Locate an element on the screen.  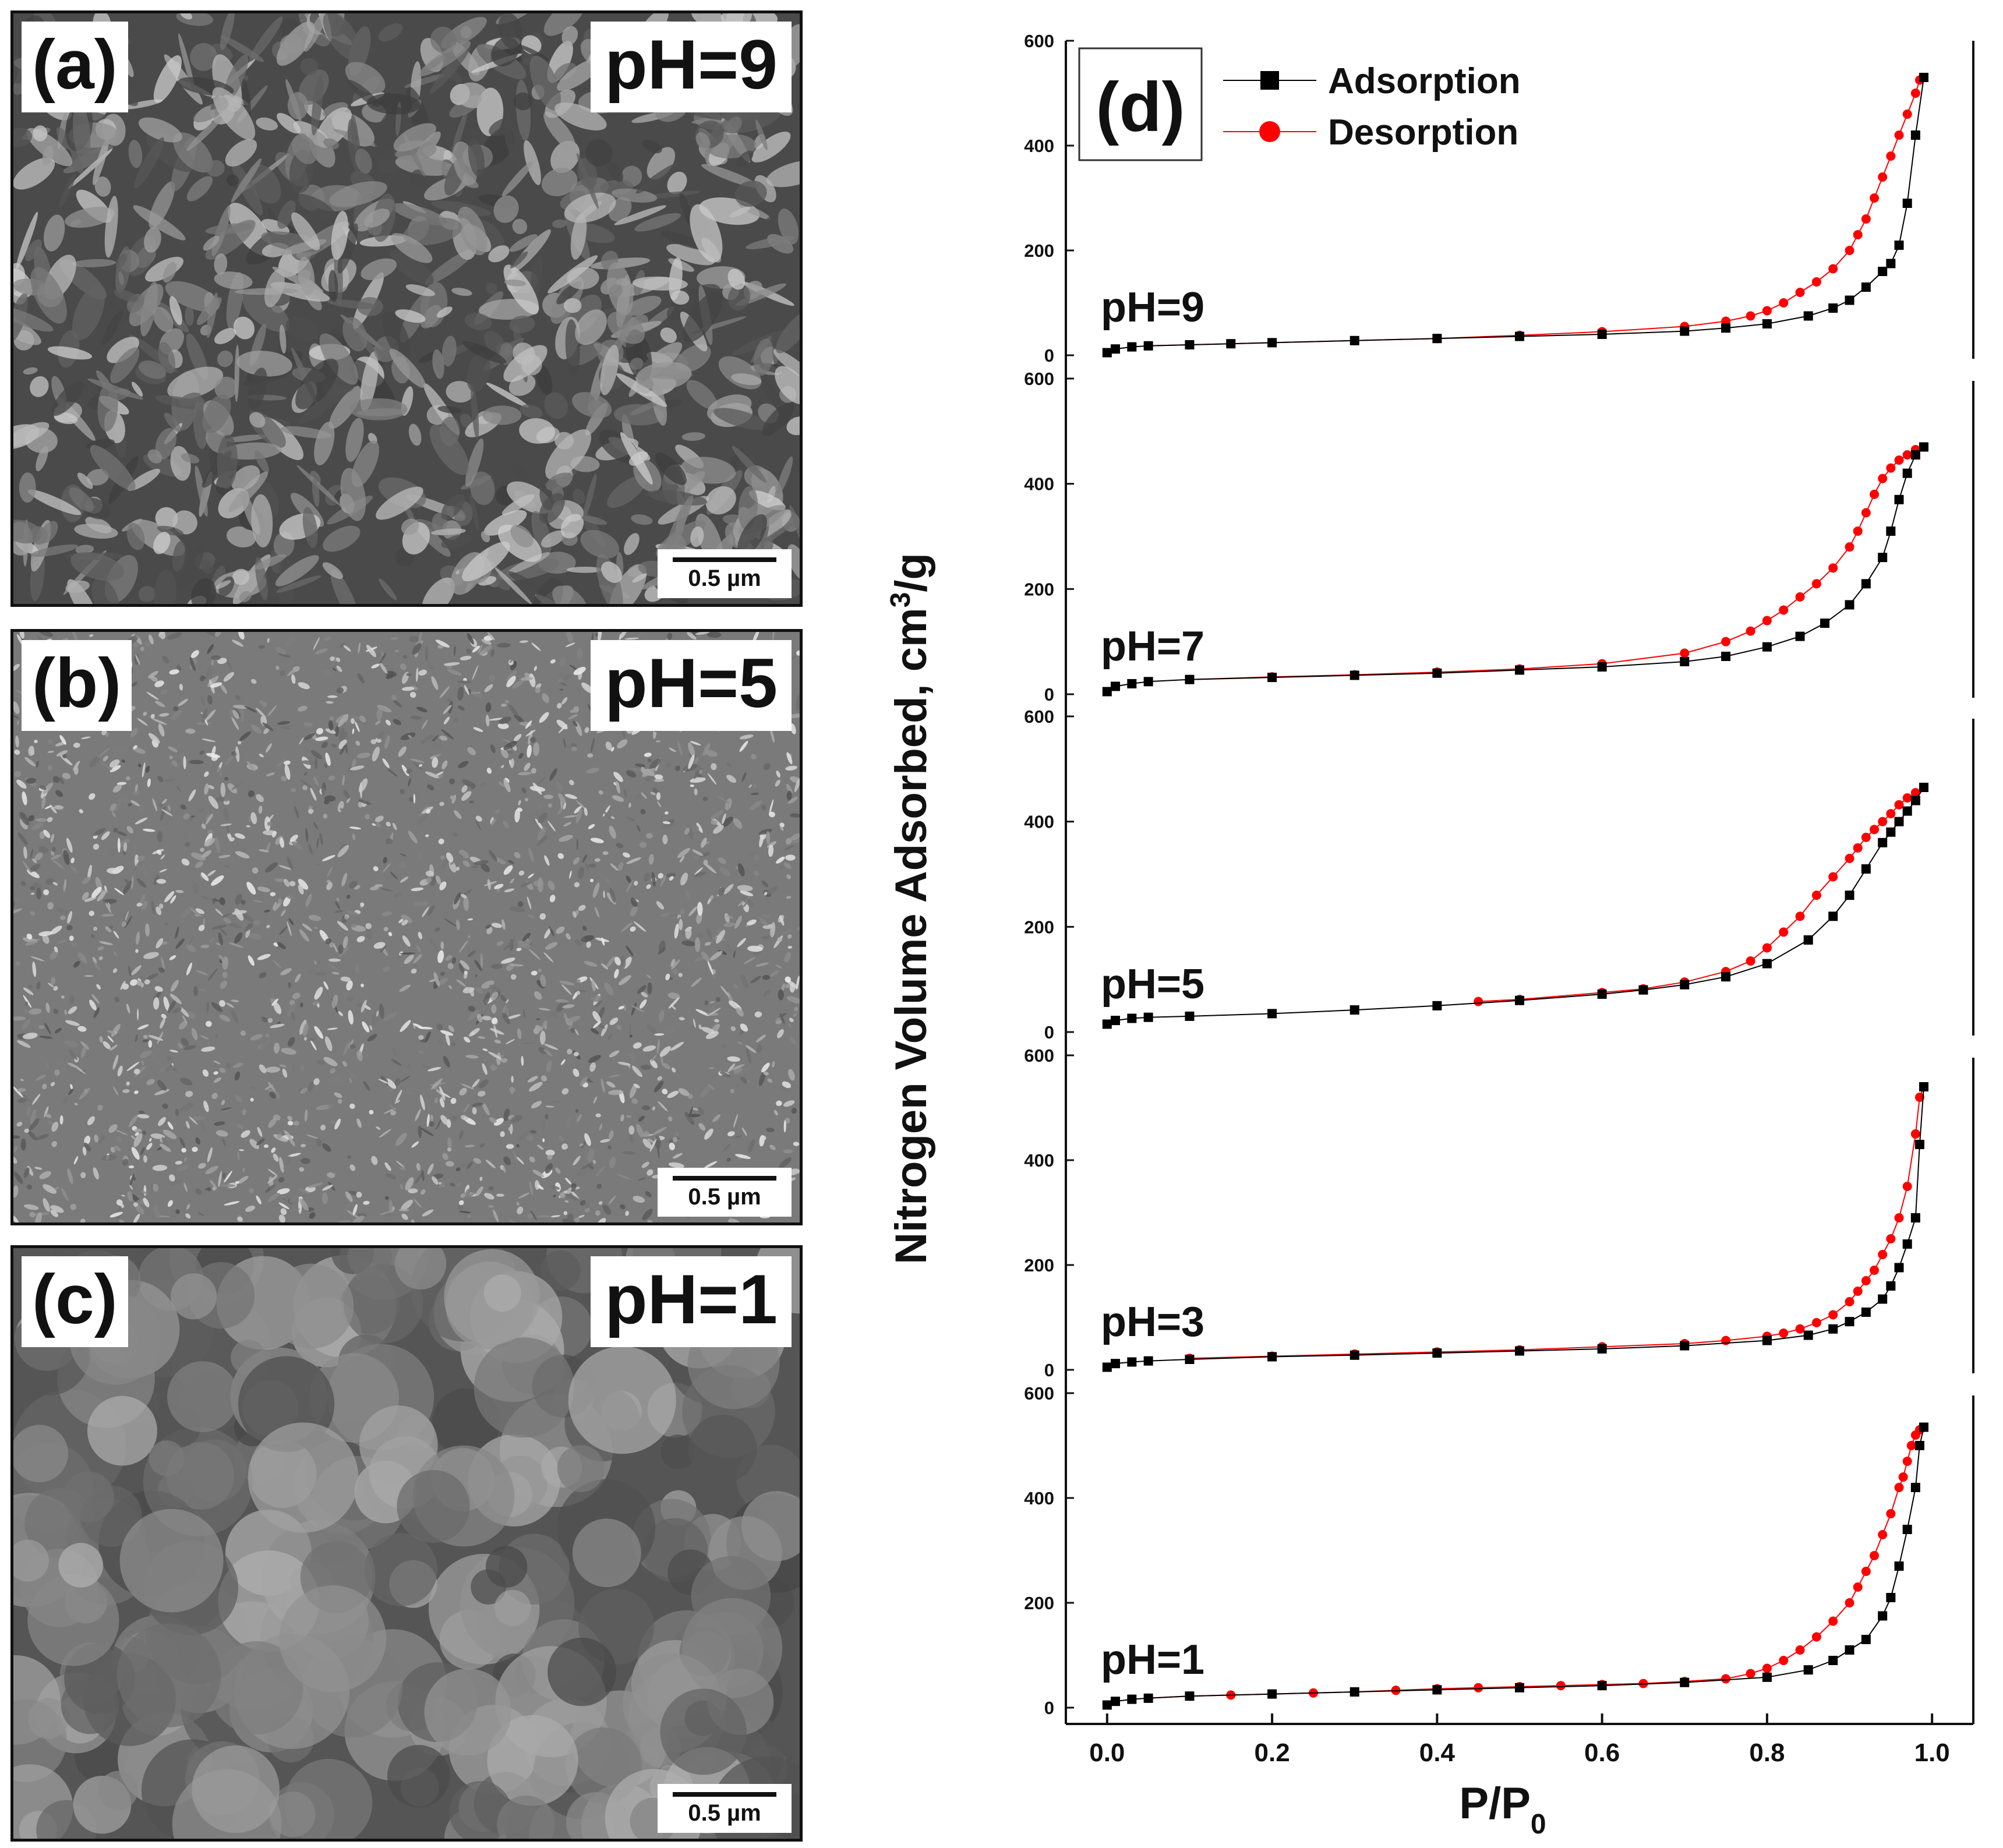
desorption-line is located at coordinates (1536, 1563).